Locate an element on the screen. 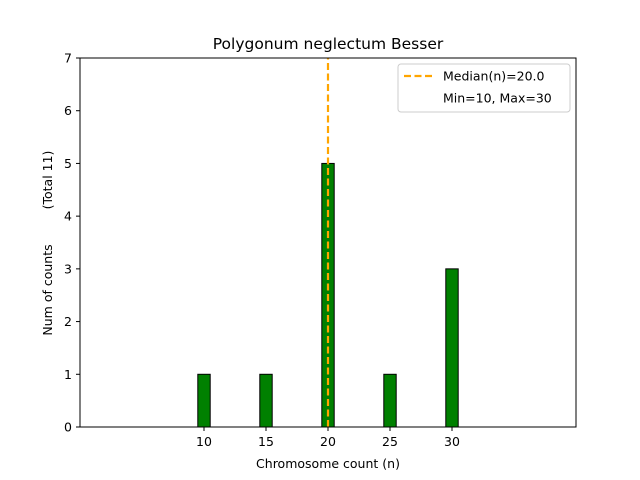 The width and height of the screenshot is (640, 480). y-tick-label-7: 7 is located at coordinates (68, 58).